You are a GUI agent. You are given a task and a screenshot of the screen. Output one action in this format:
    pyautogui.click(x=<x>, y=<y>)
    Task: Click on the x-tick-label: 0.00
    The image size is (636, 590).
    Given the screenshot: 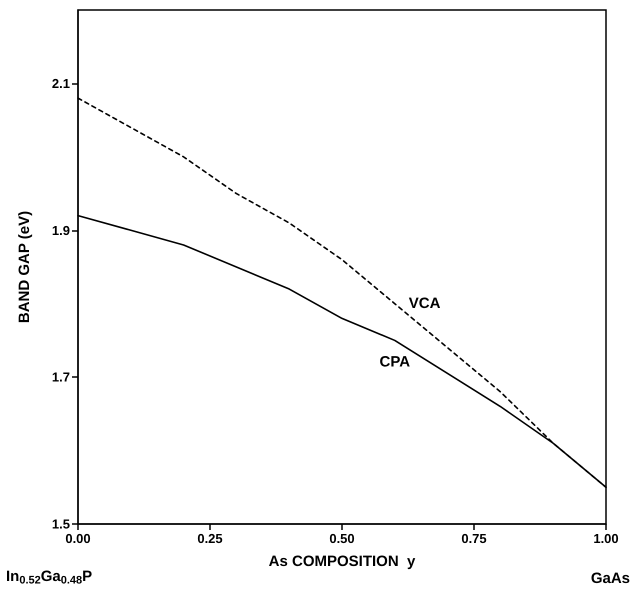 What is the action you would take?
    pyautogui.click(x=78, y=538)
    